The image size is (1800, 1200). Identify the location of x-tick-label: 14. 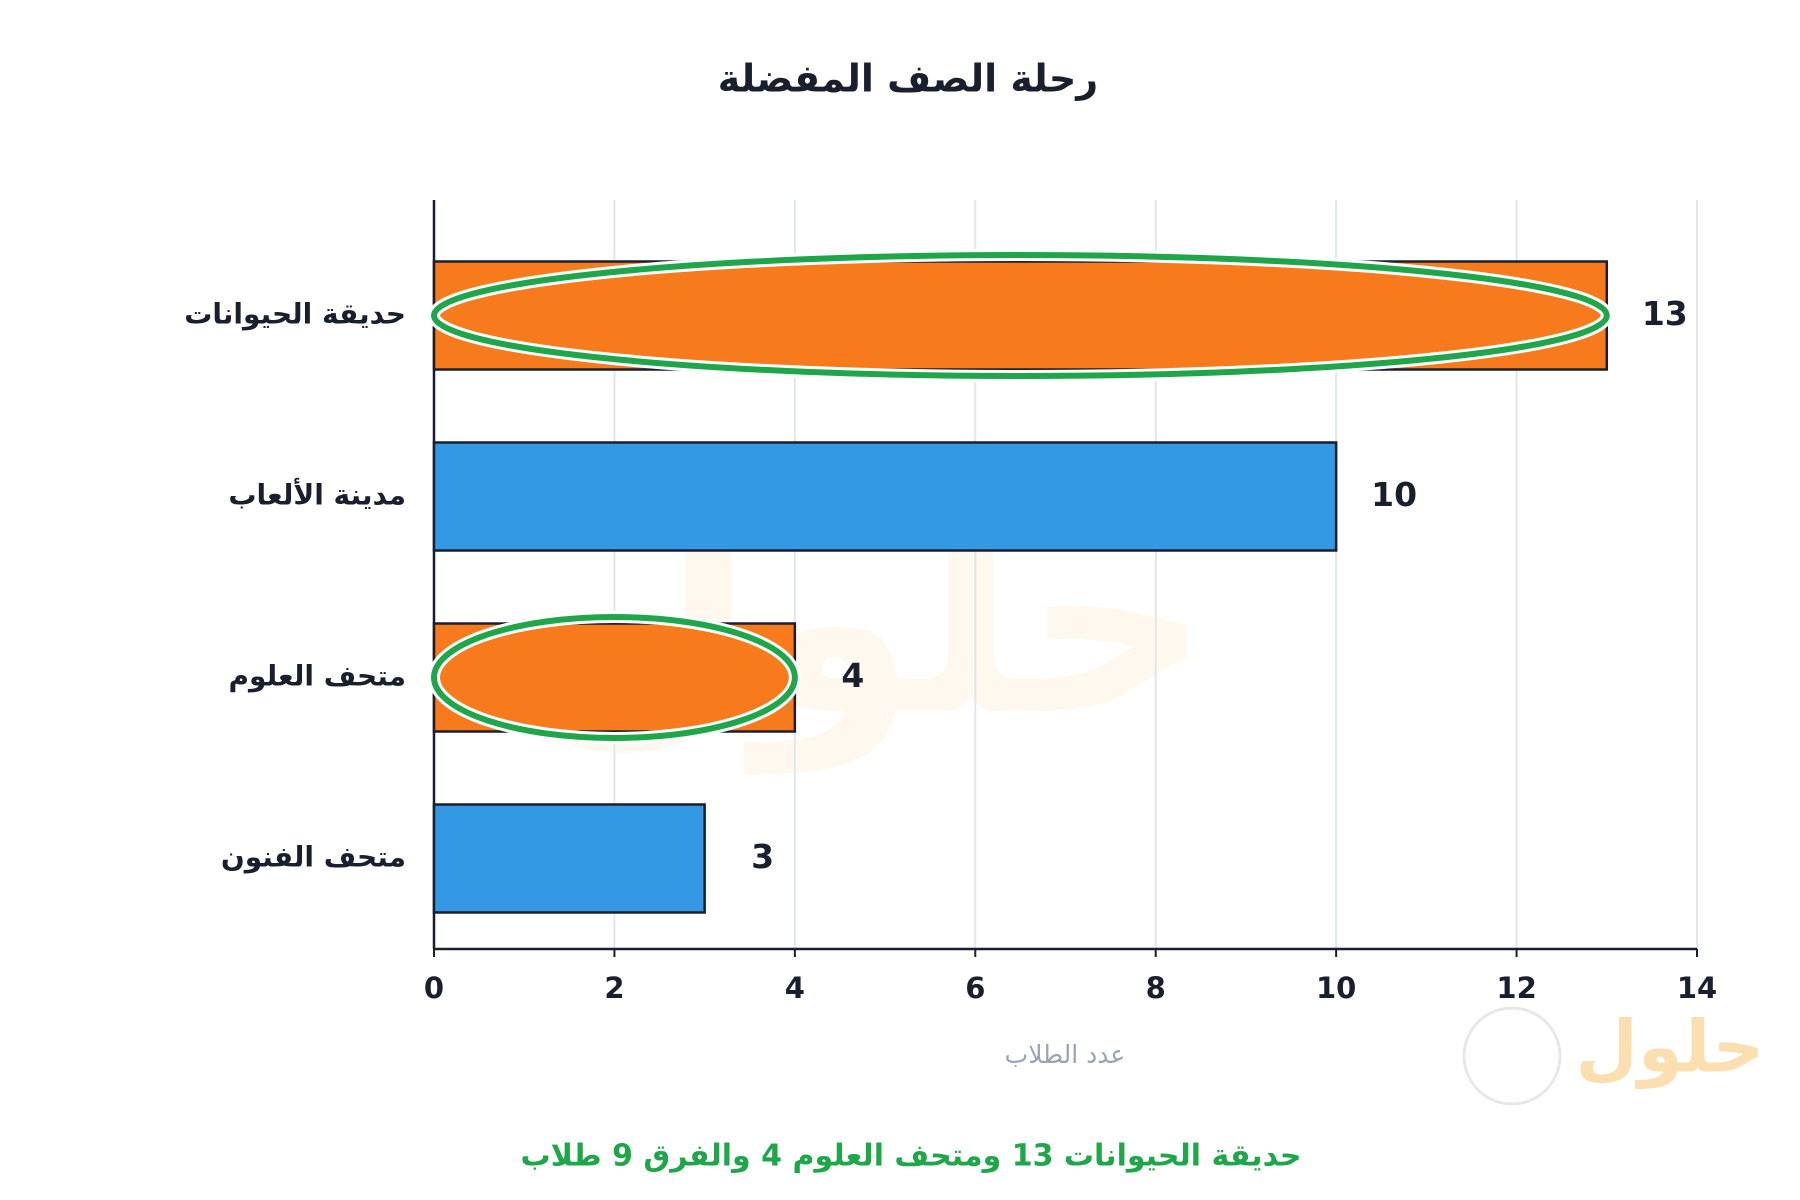
(1697, 988).